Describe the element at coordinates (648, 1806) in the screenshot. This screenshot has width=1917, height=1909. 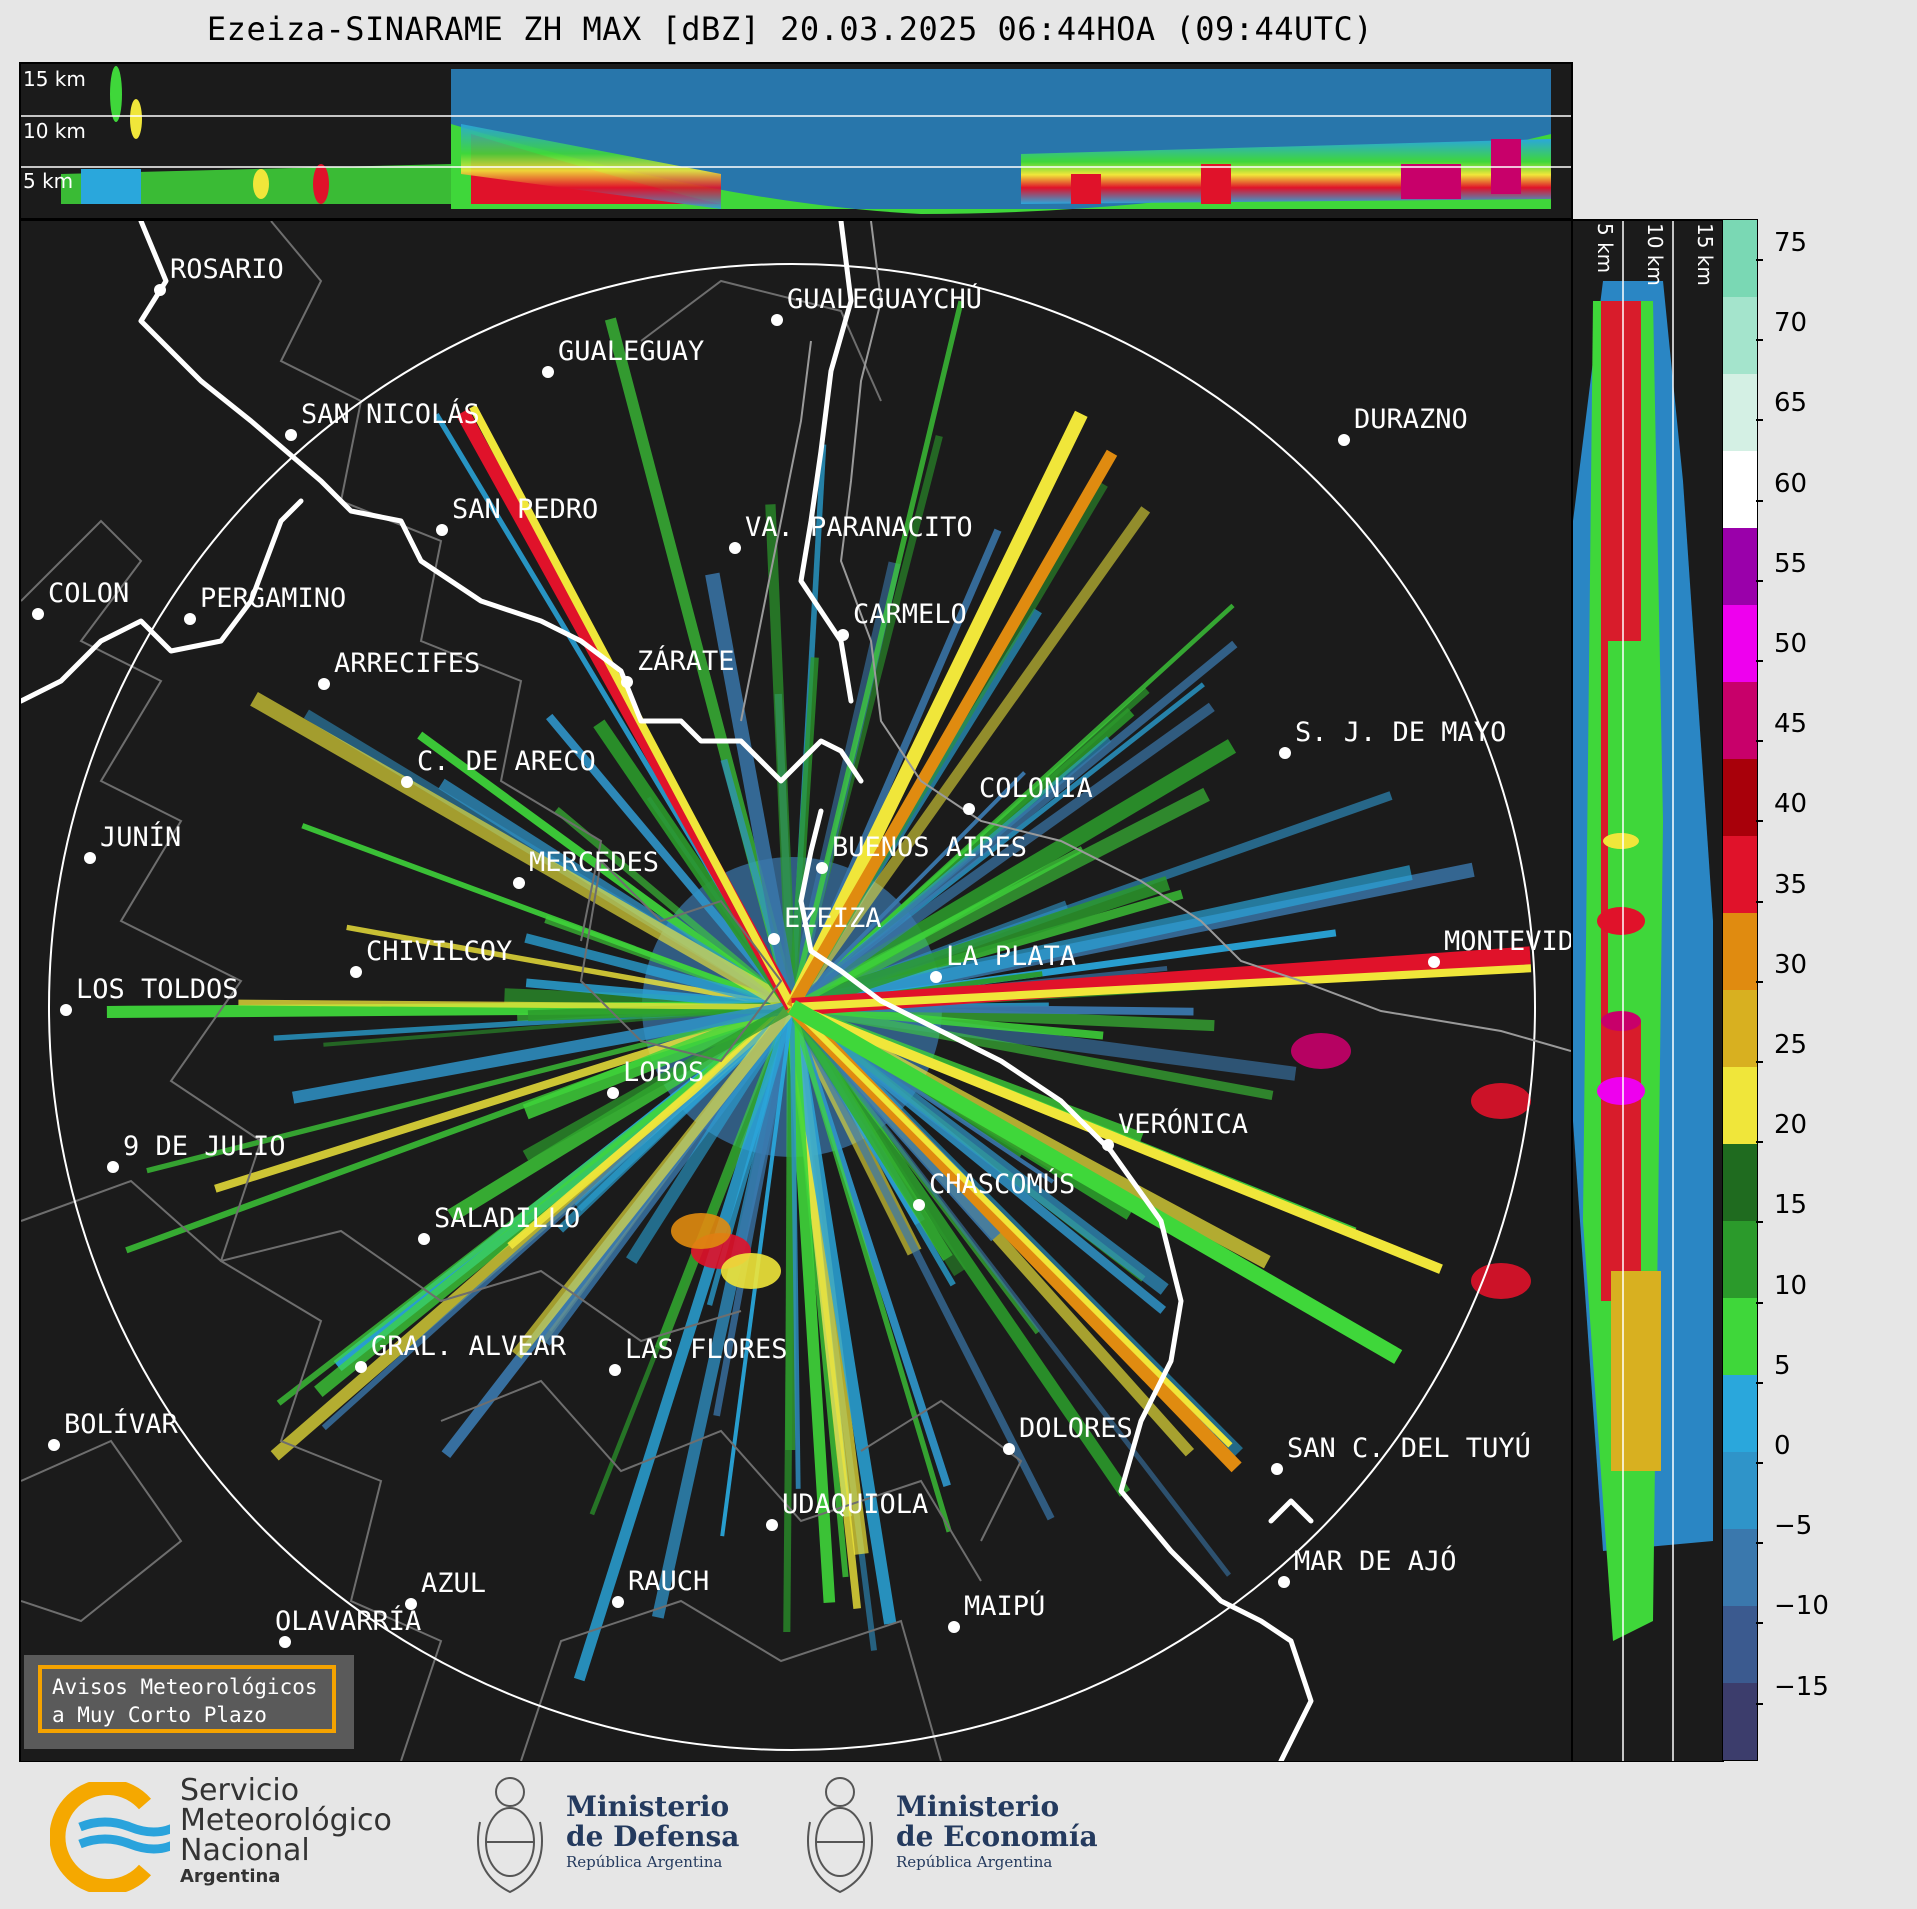
I see `defensa-line1: Ministerio` at that location.